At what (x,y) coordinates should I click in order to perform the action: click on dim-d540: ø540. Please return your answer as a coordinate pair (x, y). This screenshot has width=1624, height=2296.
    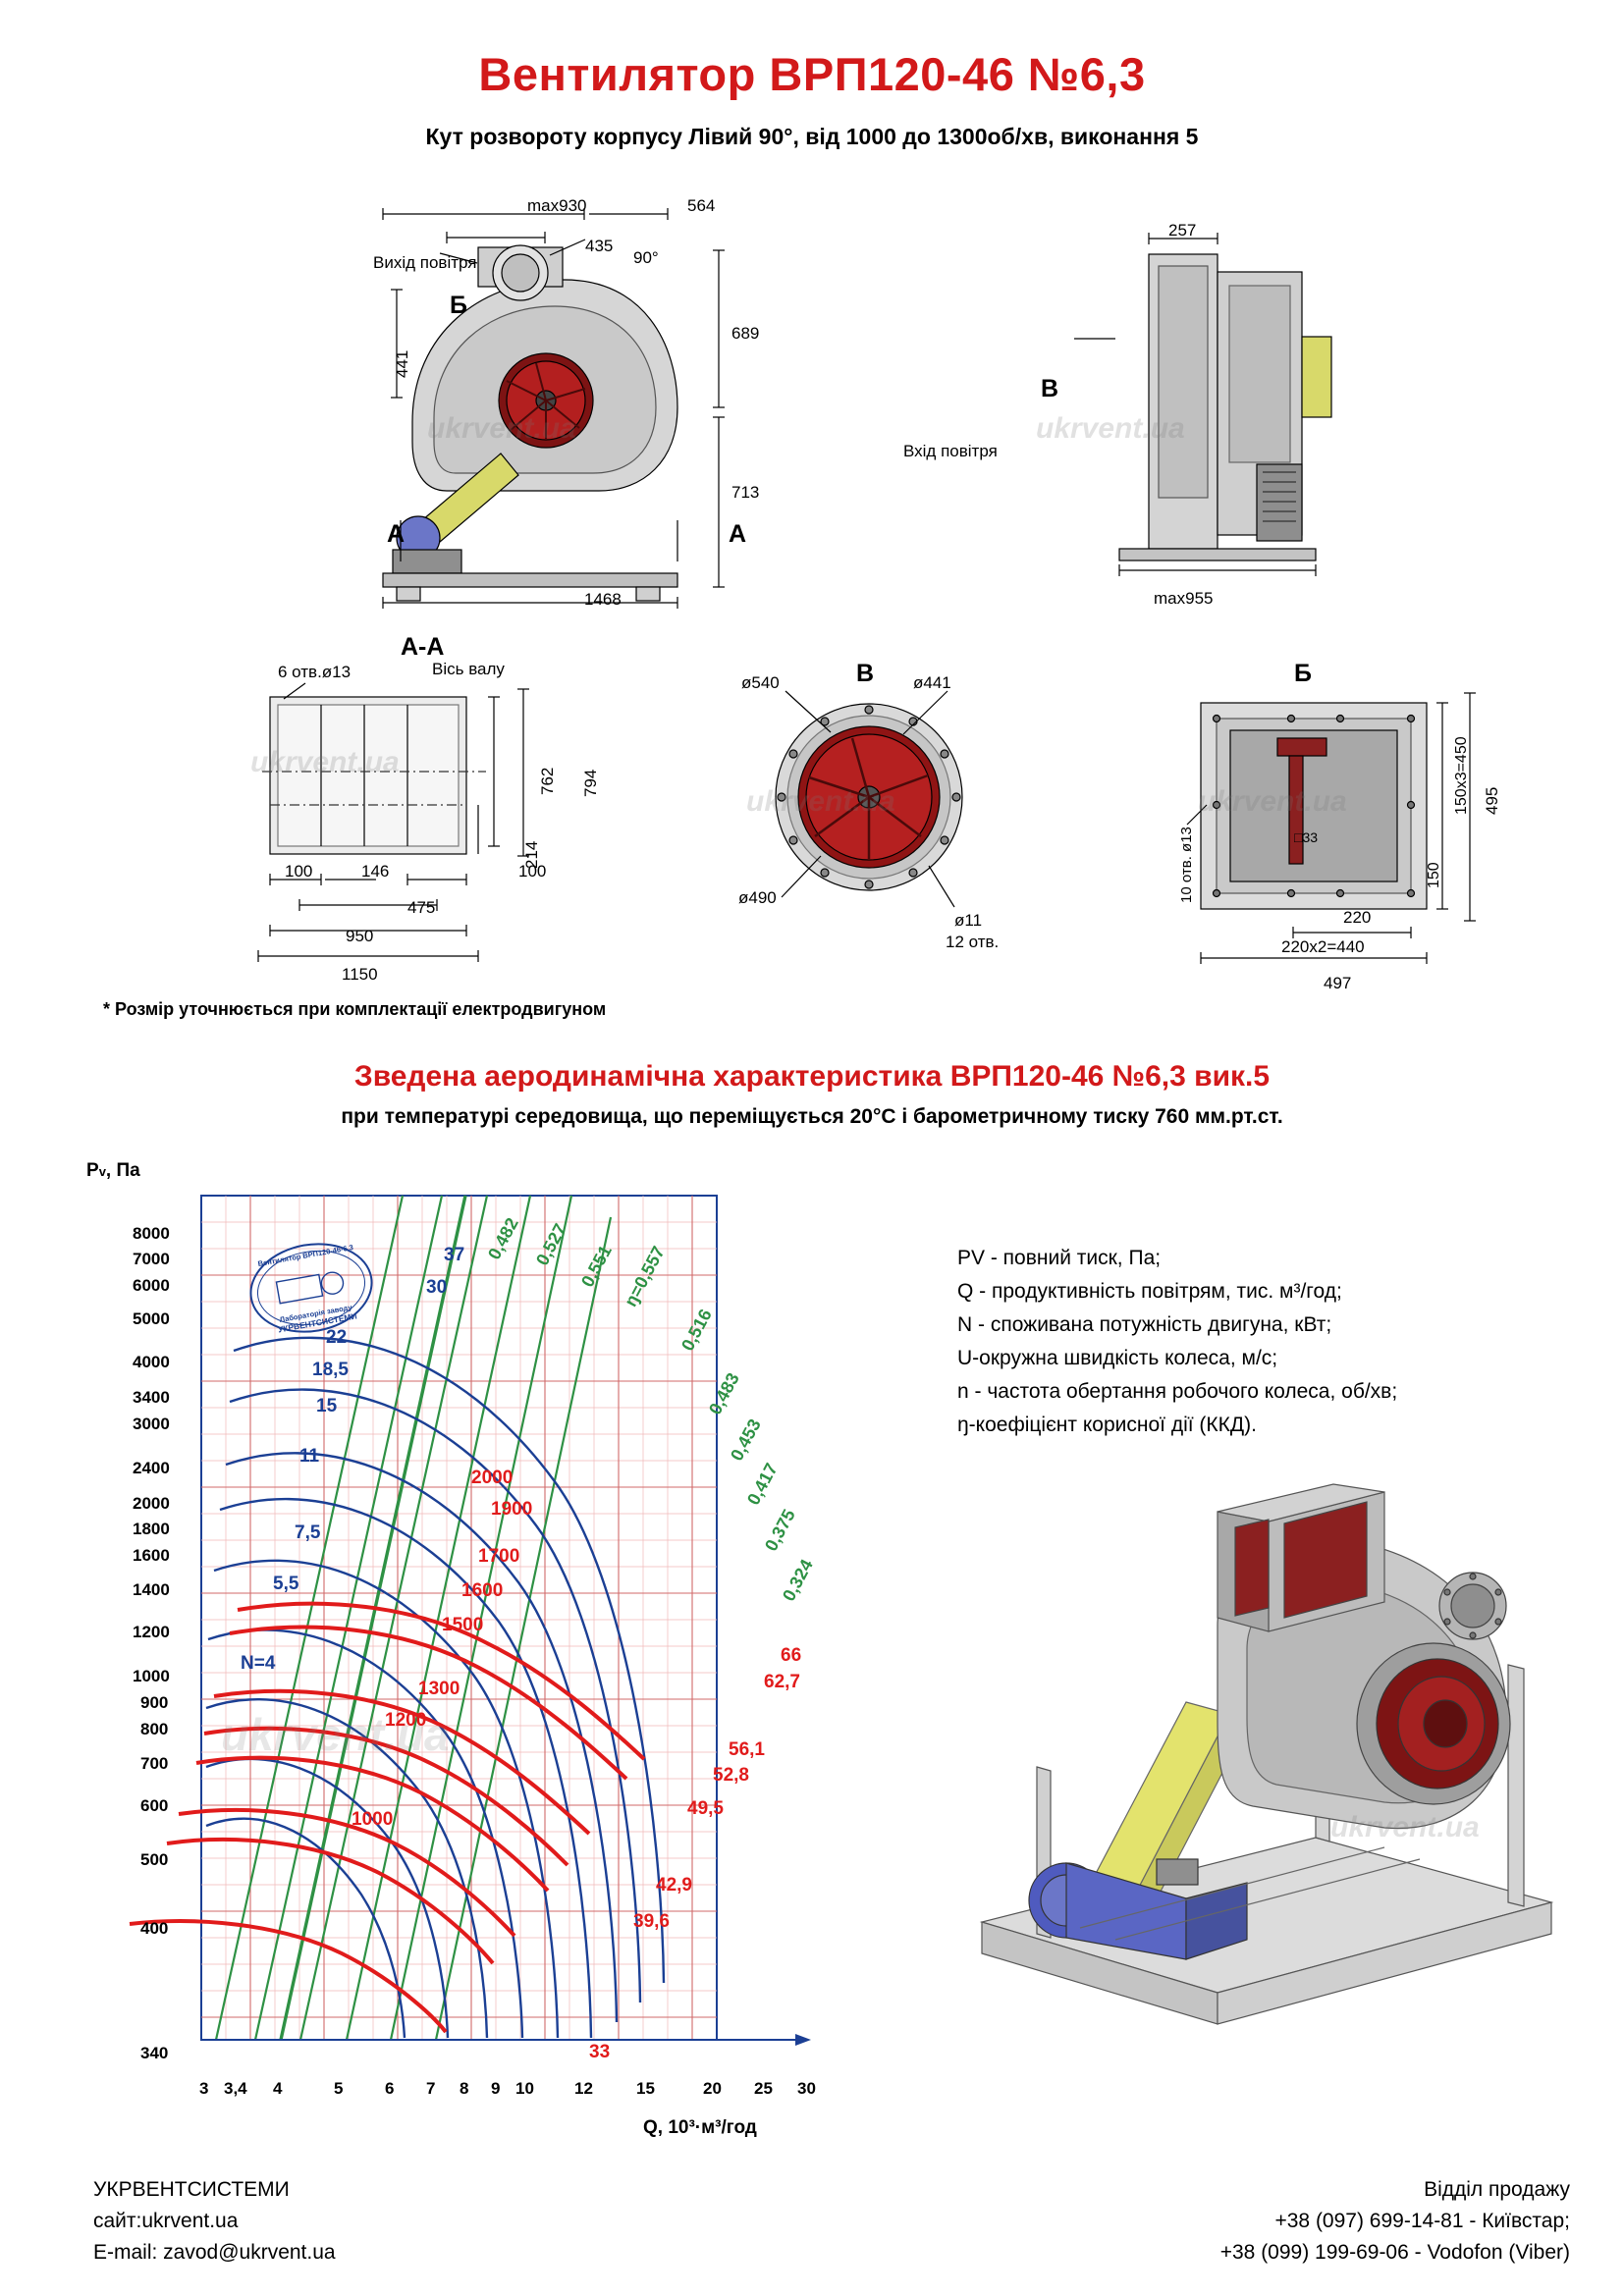
    Looking at the image, I should click on (760, 682).